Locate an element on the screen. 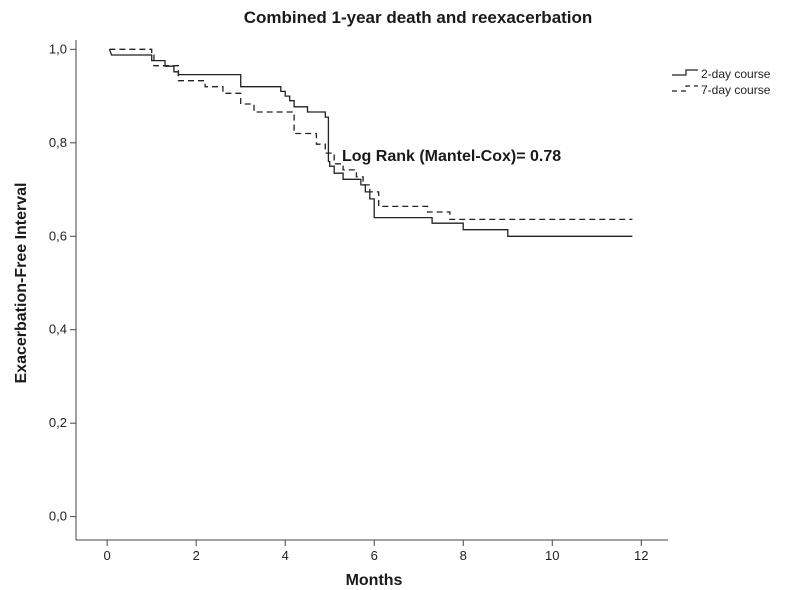  x-tick-label: 2 is located at coordinates (196, 555).